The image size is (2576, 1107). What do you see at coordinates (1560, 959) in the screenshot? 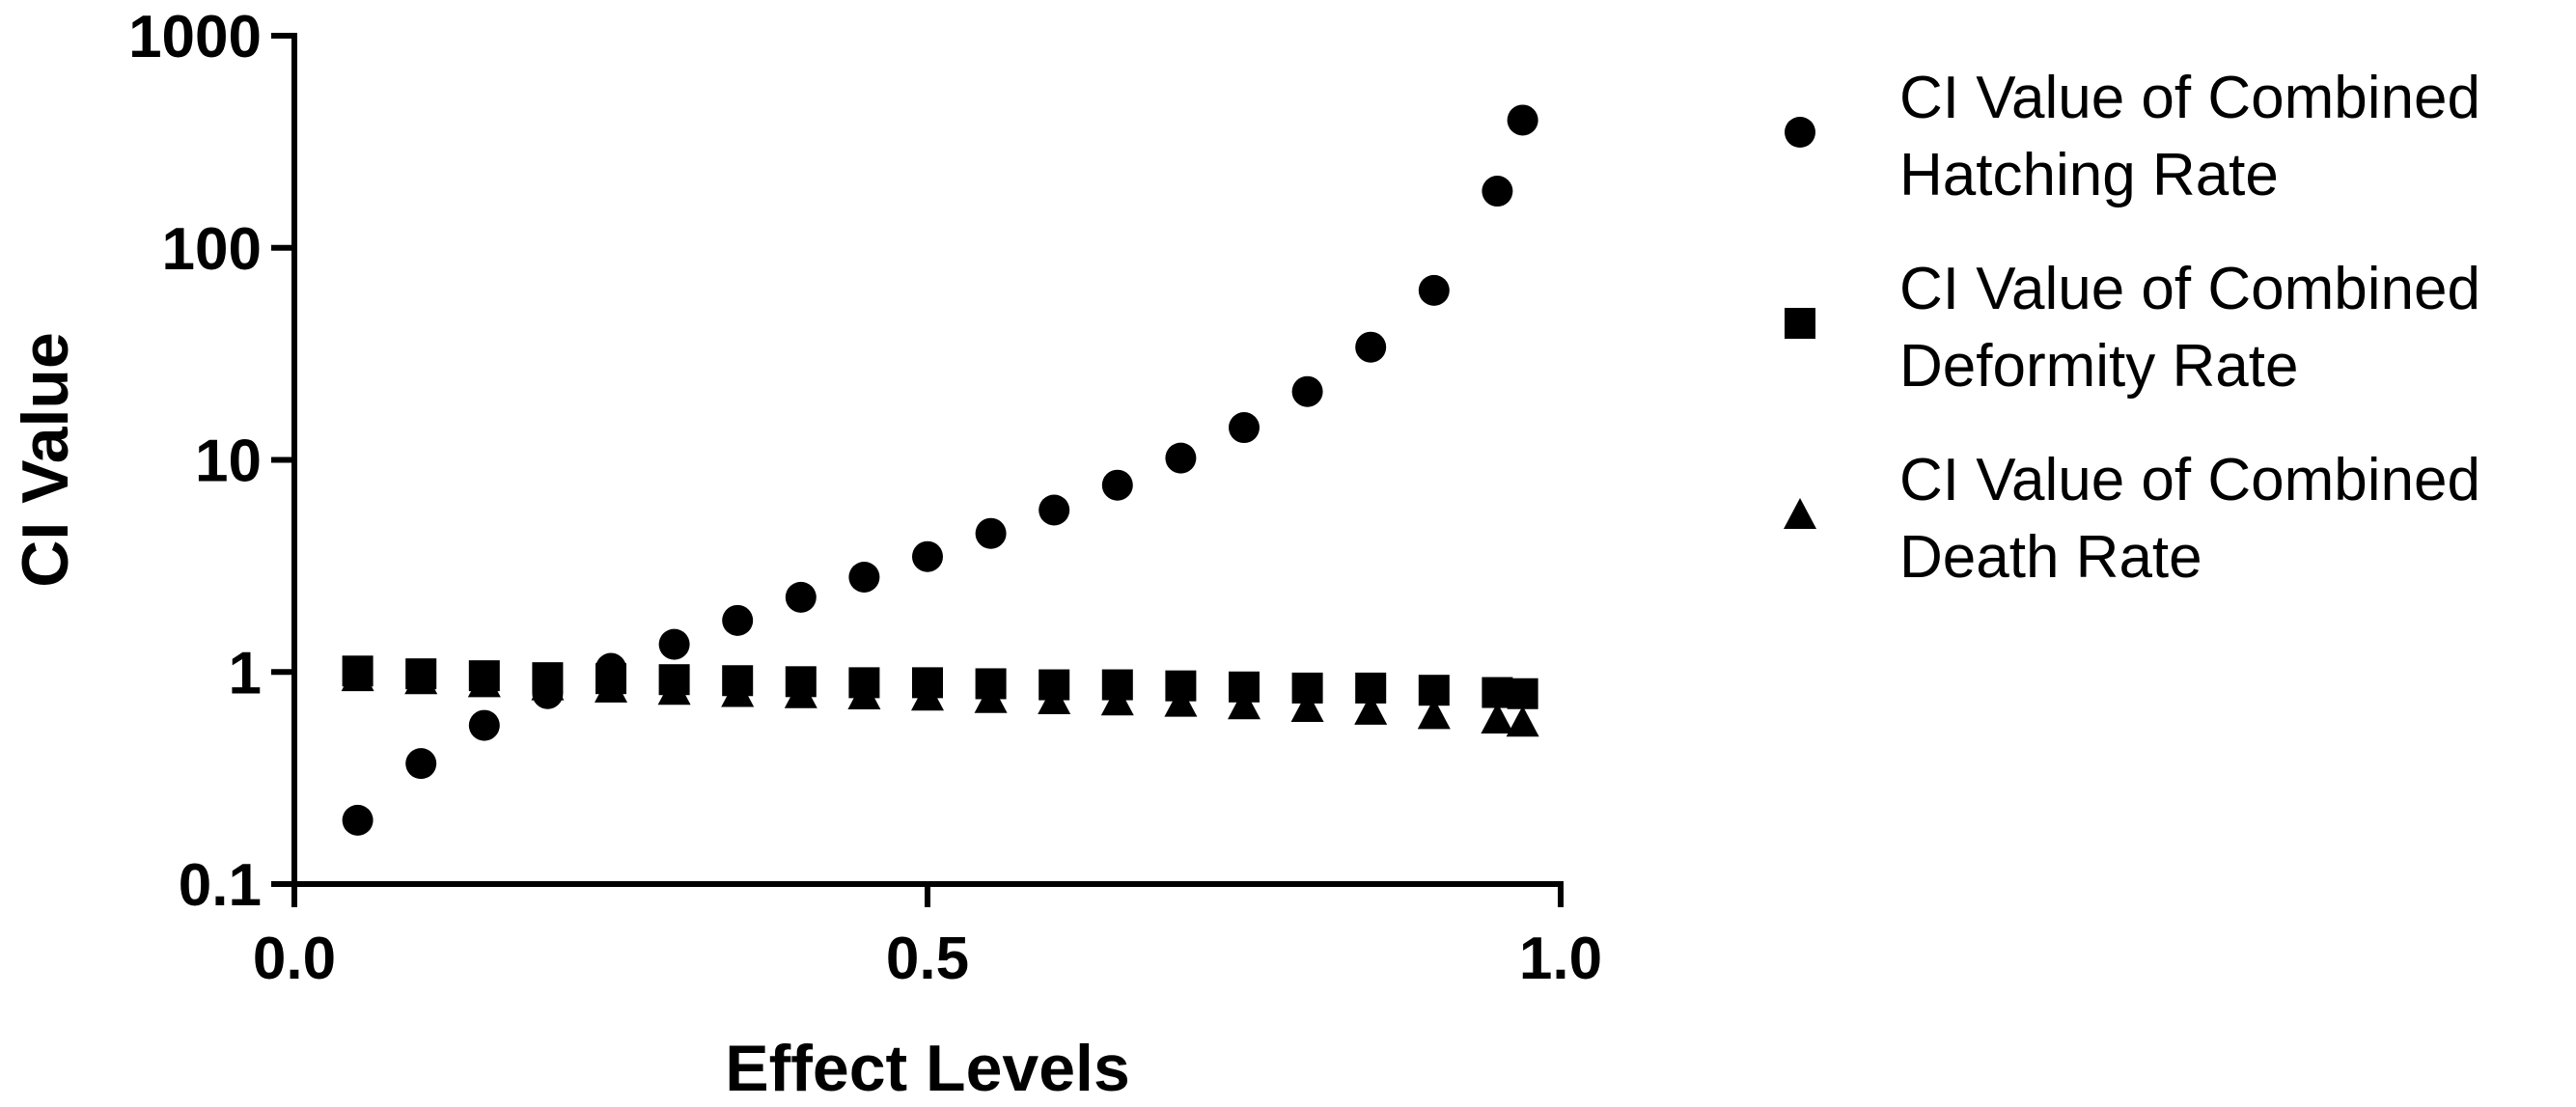
I see `x-tick-label: 1.0` at bounding box center [1560, 959].